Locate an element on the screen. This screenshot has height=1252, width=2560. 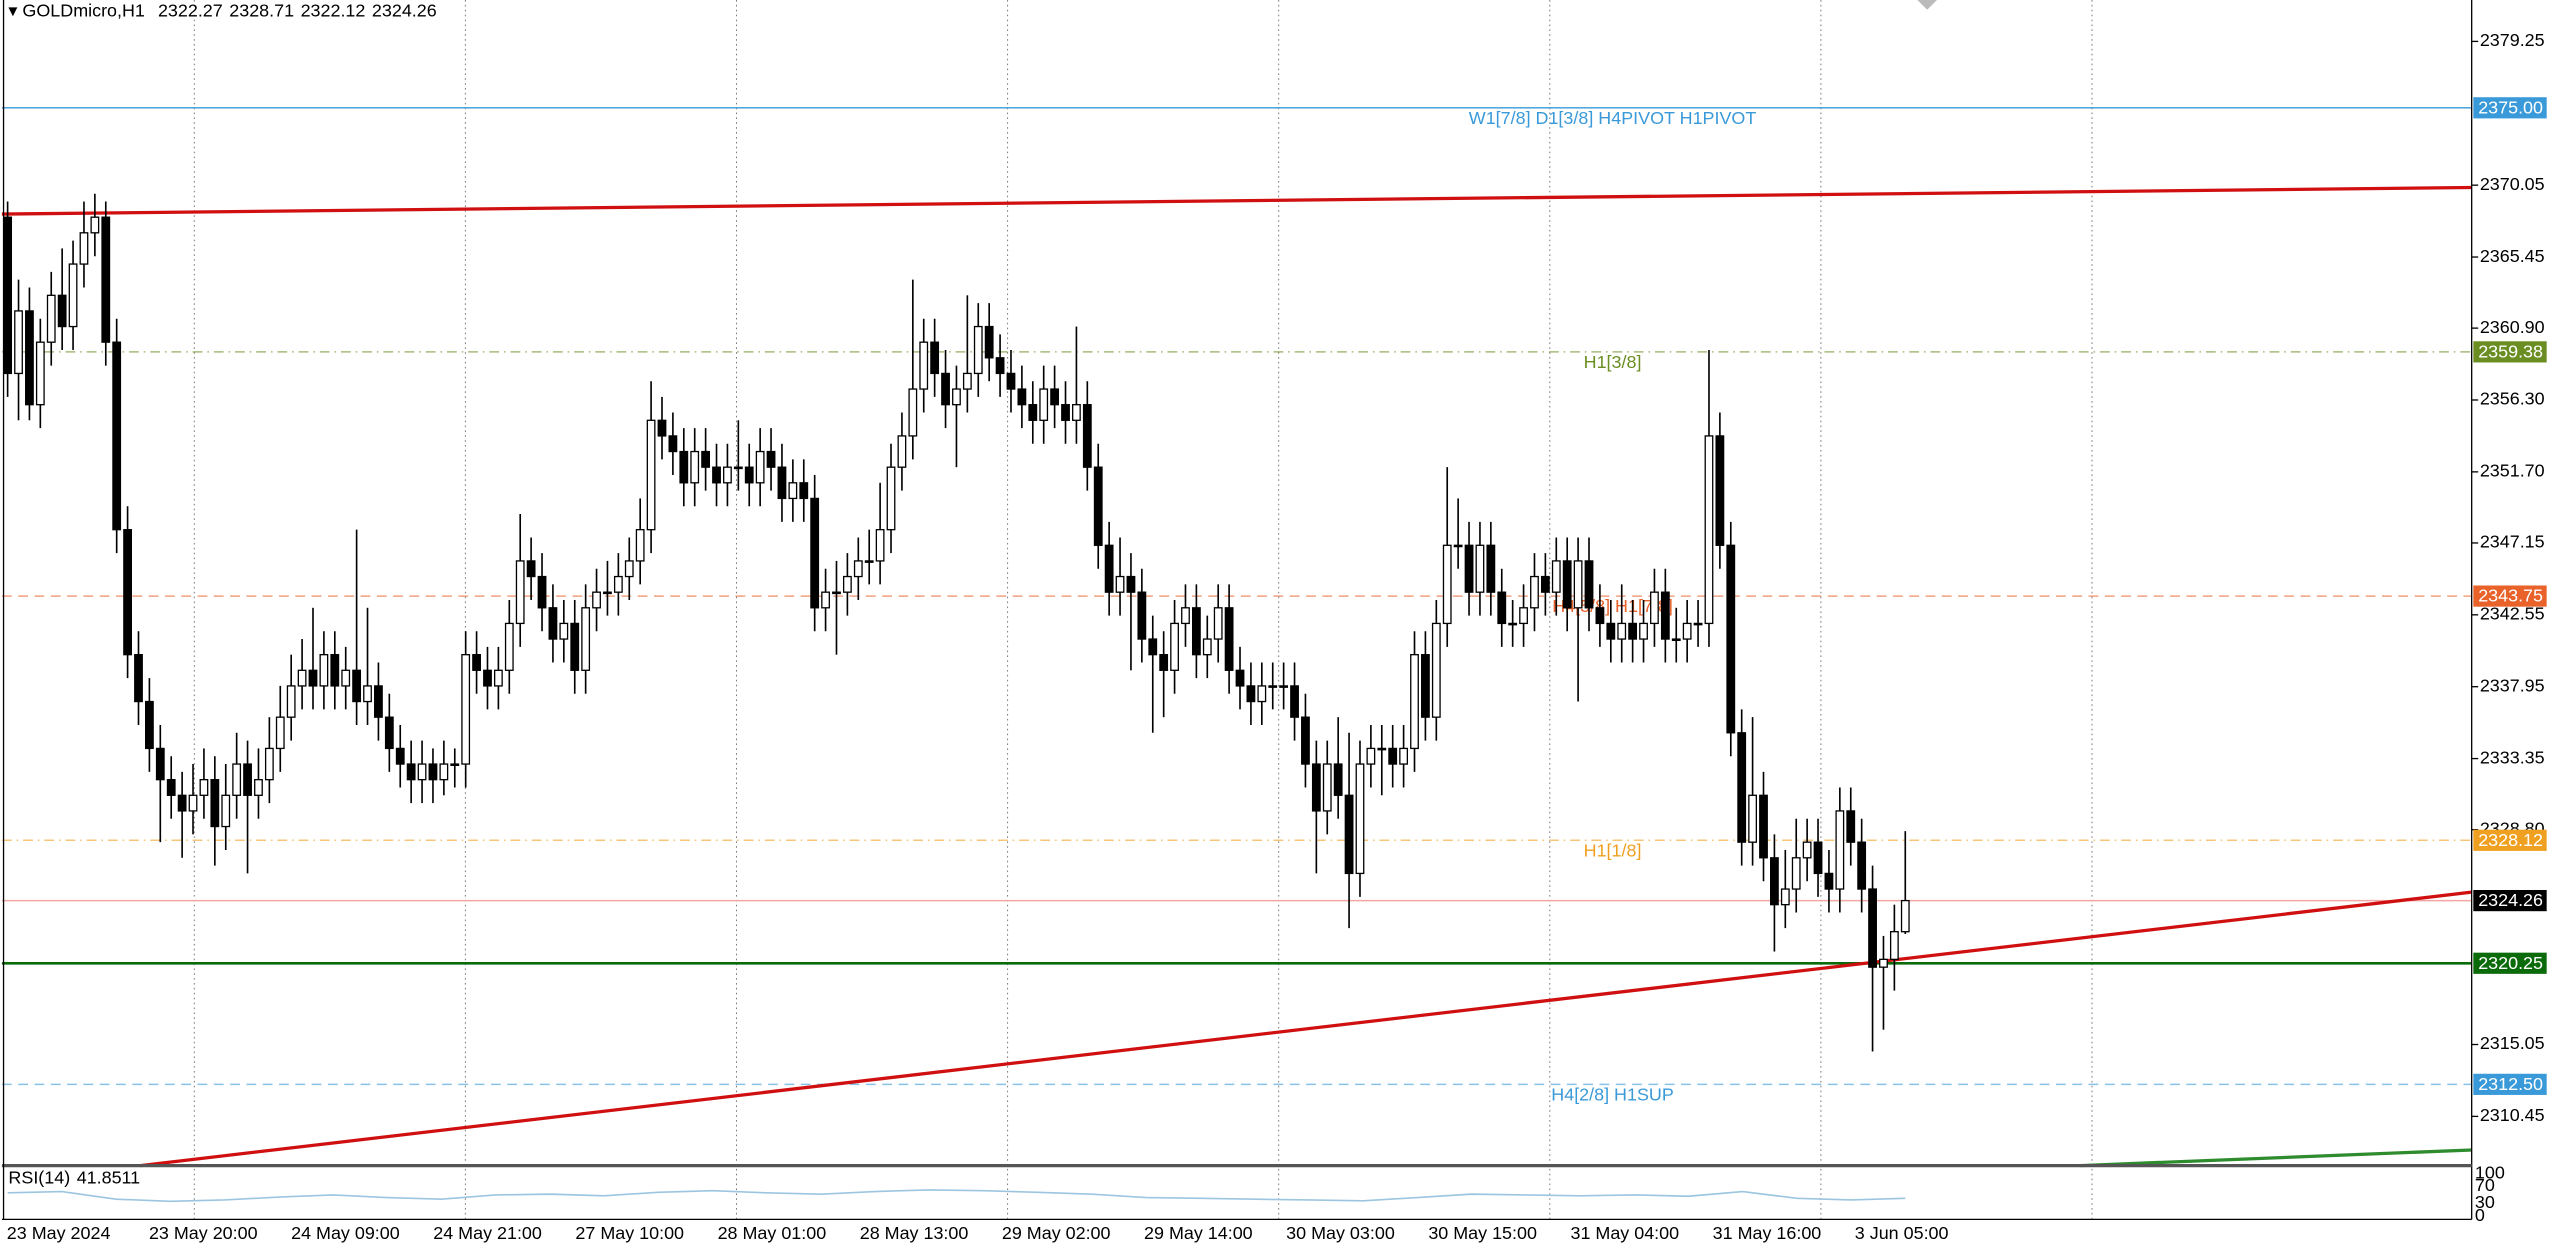
rsi-label: RSI(14) 41.8511 is located at coordinates (74, 1177).